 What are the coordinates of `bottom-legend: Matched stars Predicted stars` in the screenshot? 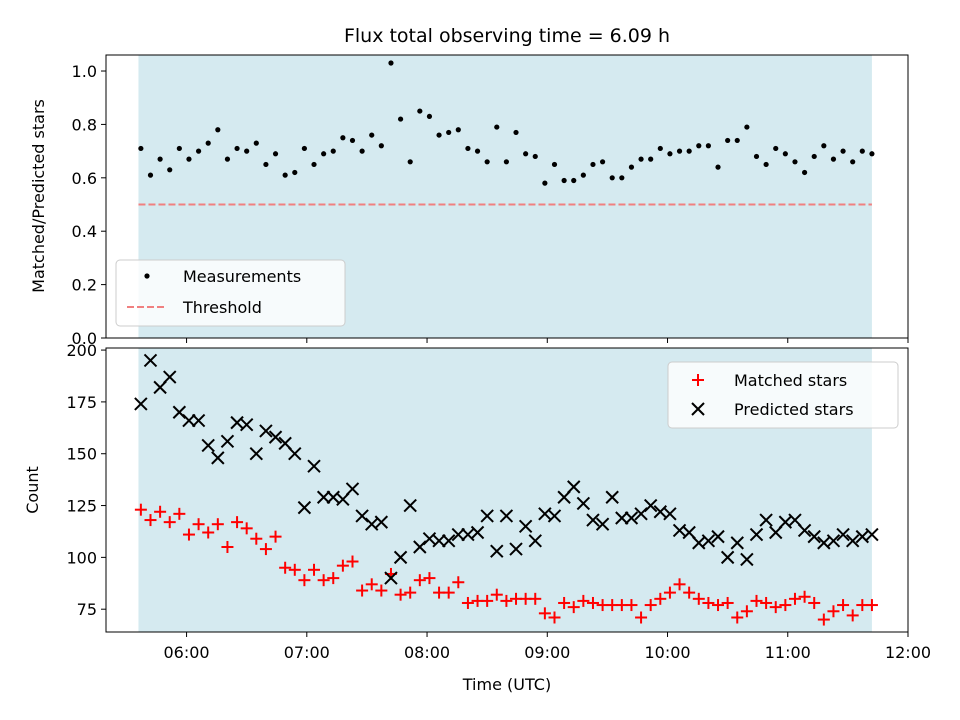 It's located at (783, 395).